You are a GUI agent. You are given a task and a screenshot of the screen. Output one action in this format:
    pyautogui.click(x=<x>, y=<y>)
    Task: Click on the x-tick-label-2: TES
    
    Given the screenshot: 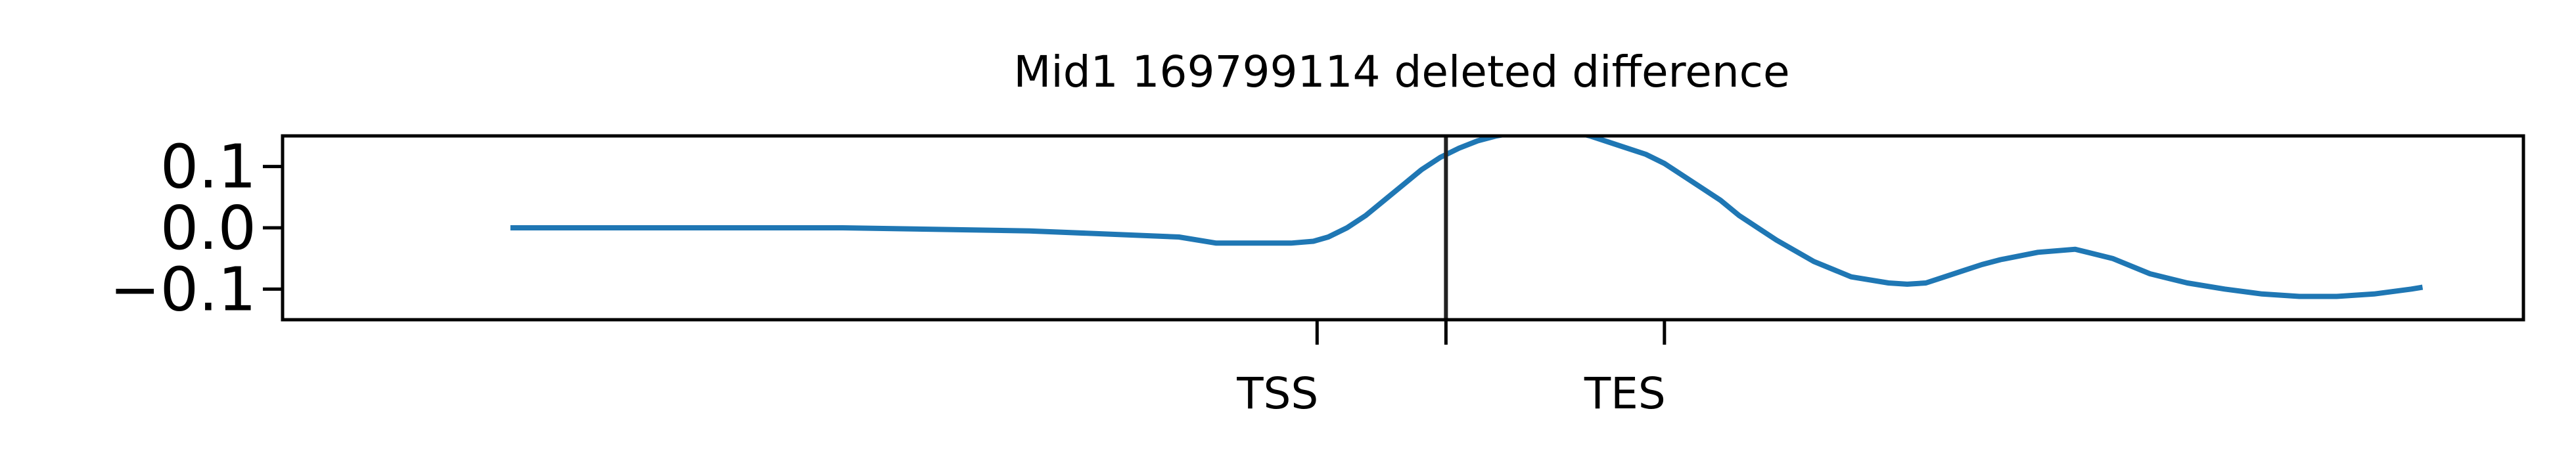 What is the action you would take?
    pyautogui.click(x=1625, y=393)
    